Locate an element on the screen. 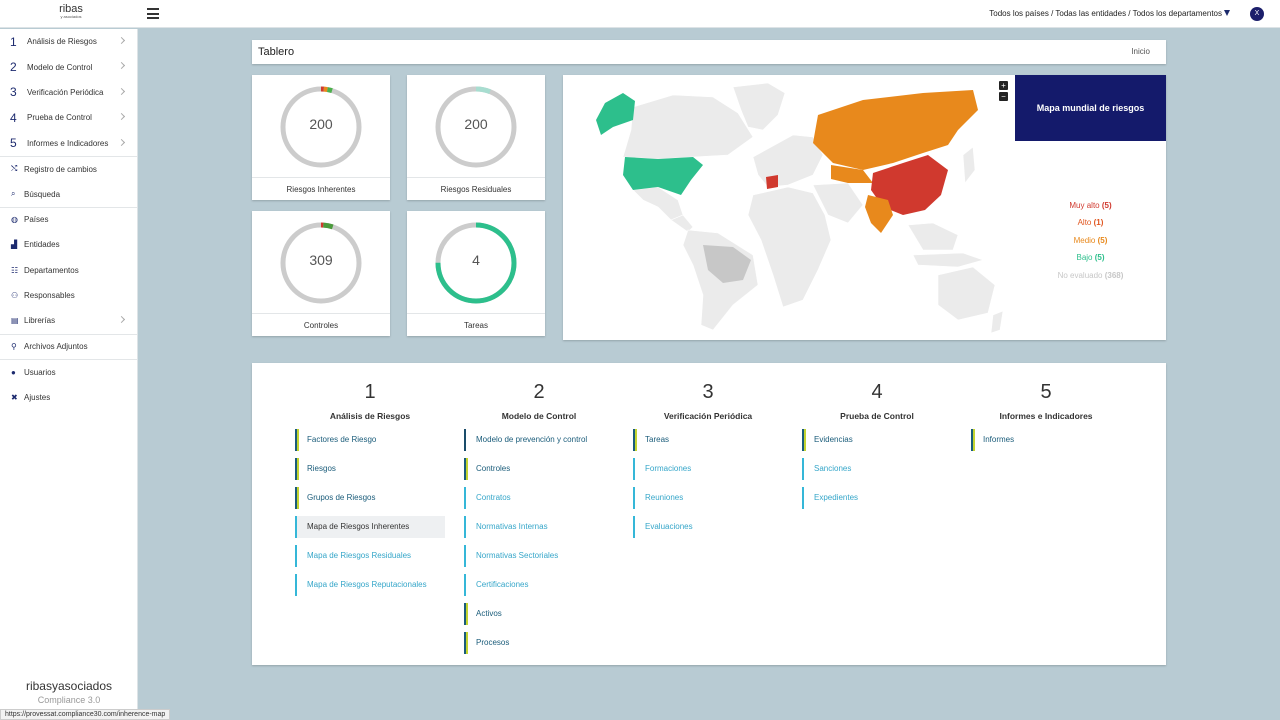 The width and height of the screenshot is (1280, 720). shuffle-icon: ⤭ is located at coordinates (14, 169).